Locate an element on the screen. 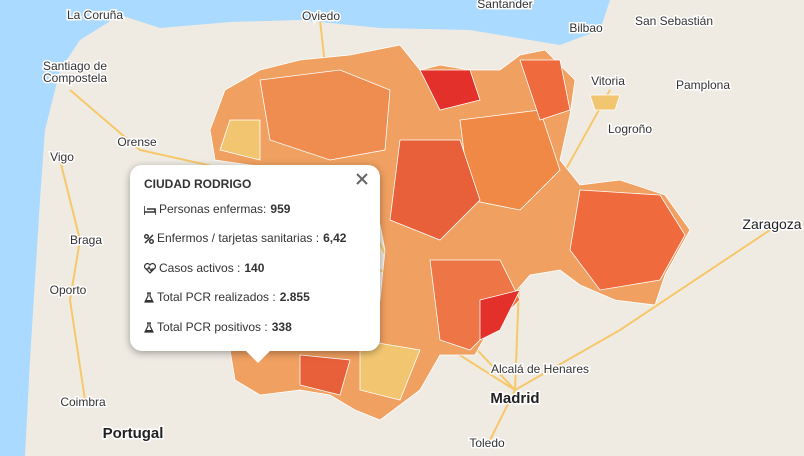 This screenshot has width=804, height=456. place-label: Orense is located at coordinates (137, 142).